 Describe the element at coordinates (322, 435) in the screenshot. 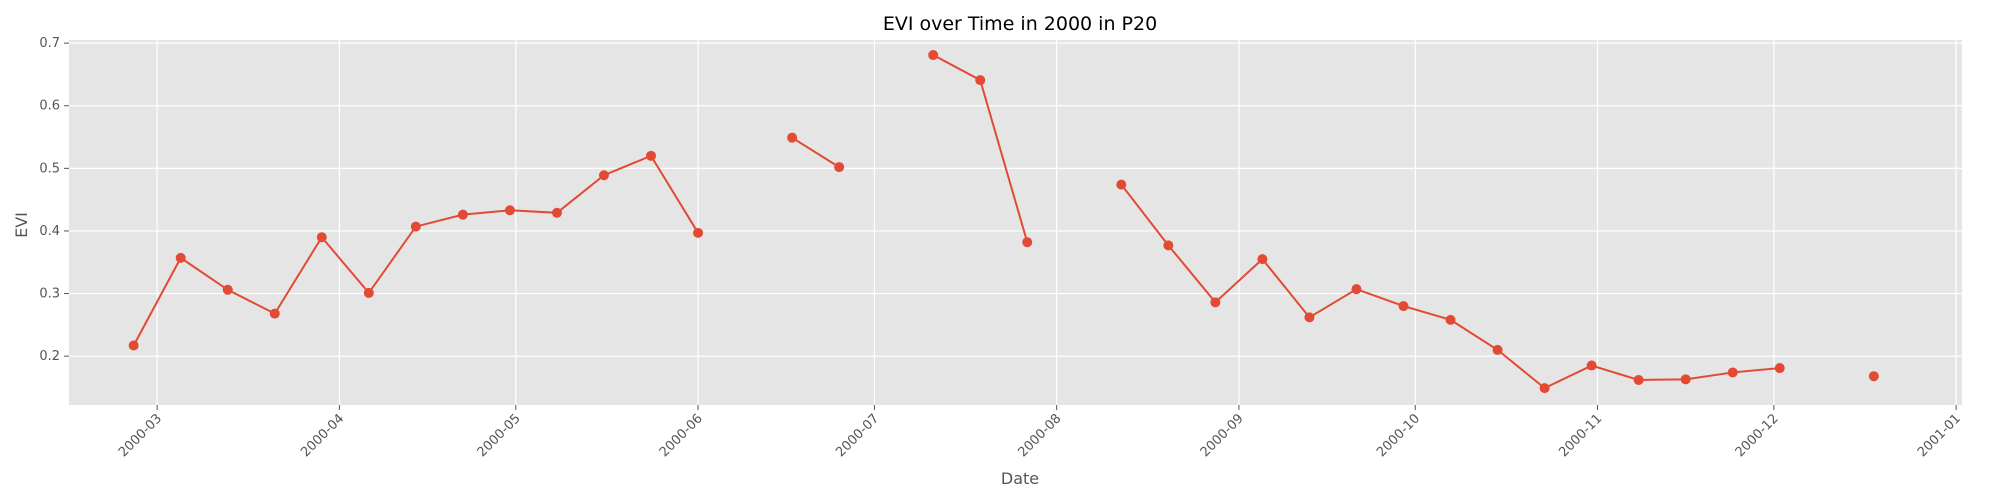

I see `x-tick-label: 2000-04` at that location.